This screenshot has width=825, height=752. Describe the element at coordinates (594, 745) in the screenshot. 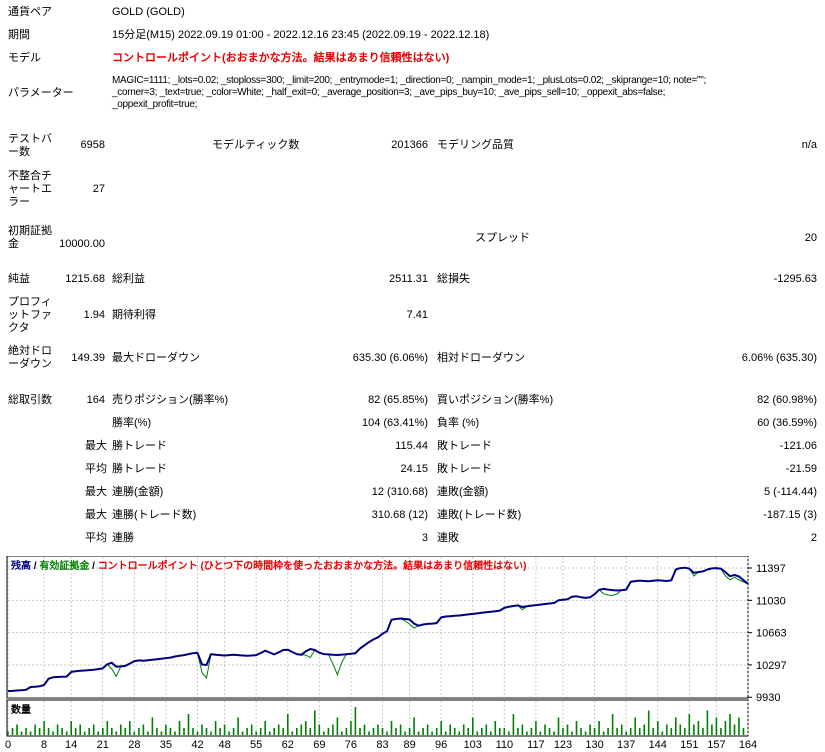

I see `x-axis-label: 130` at that location.